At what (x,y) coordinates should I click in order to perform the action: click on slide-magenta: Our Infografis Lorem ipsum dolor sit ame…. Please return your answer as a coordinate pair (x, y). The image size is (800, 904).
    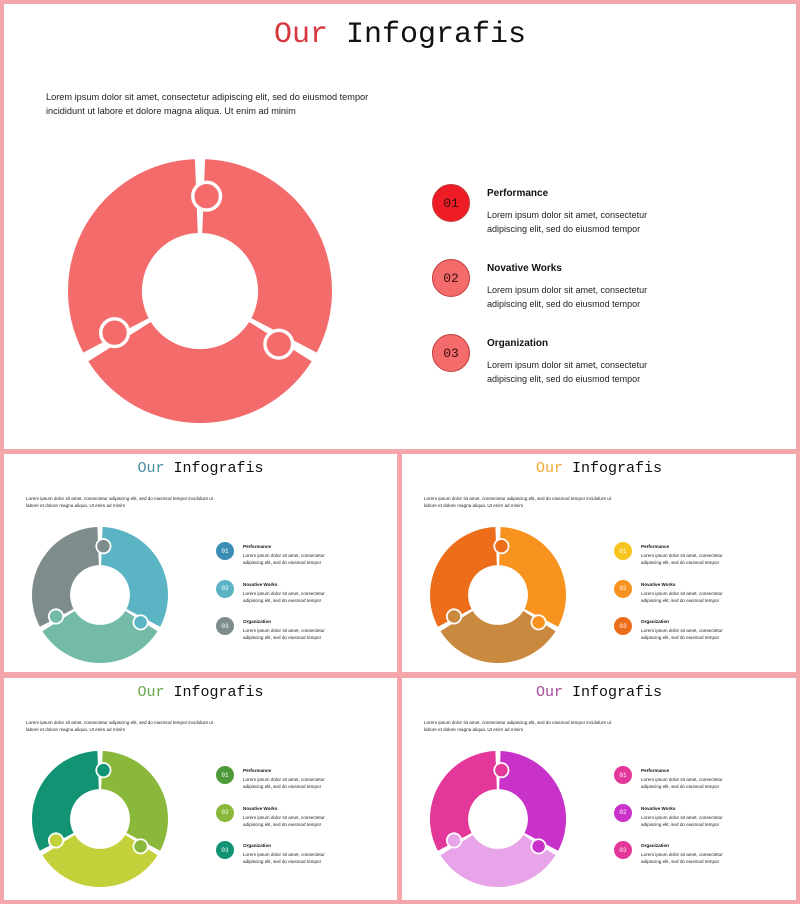
    Looking at the image, I should click on (599, 789).